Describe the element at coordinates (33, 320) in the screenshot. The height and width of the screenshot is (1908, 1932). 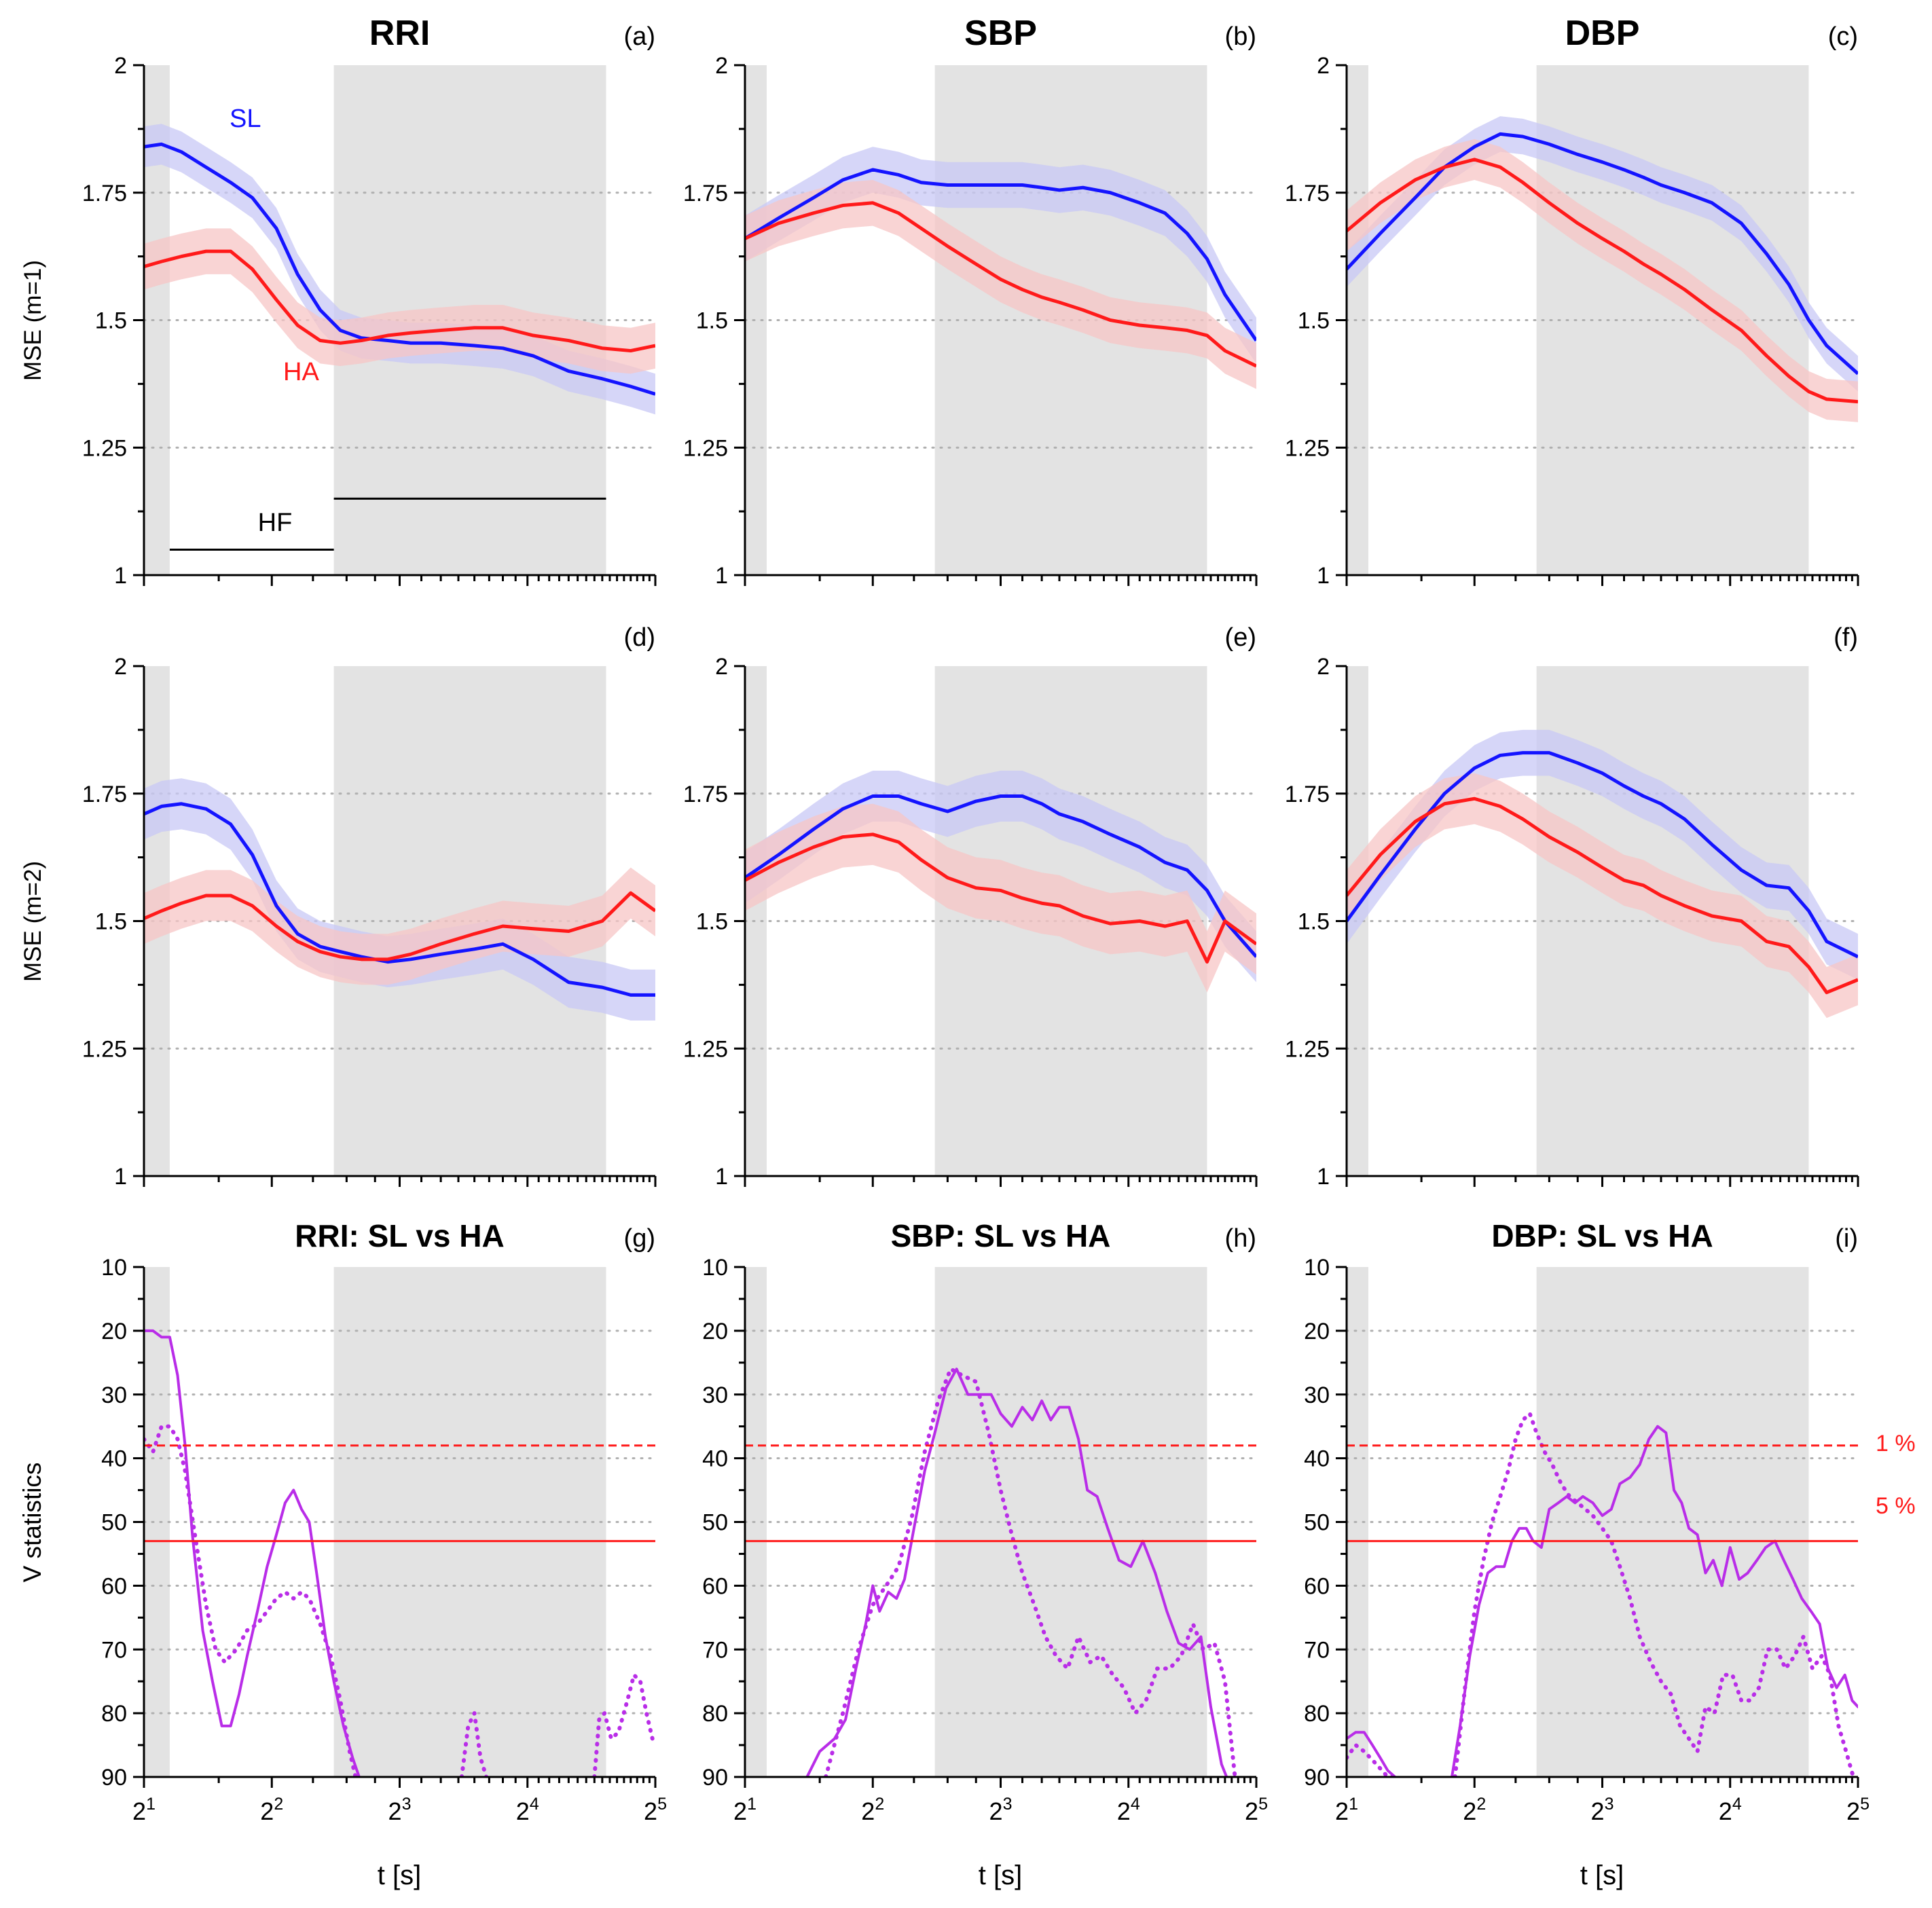
I see `ylabel-top: MSE (m=1)` at that location.